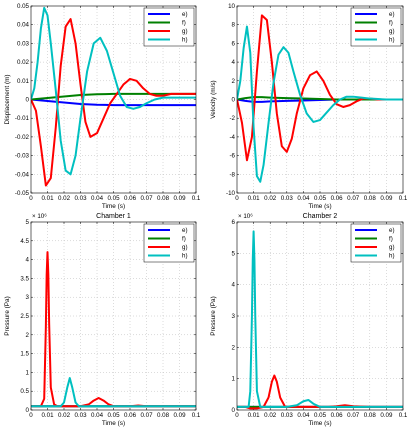 The image size is (415, 427). Describe the element at coordinates (23, 6) in the screenshot. I see `y-tick-label: 0.05` at that location.